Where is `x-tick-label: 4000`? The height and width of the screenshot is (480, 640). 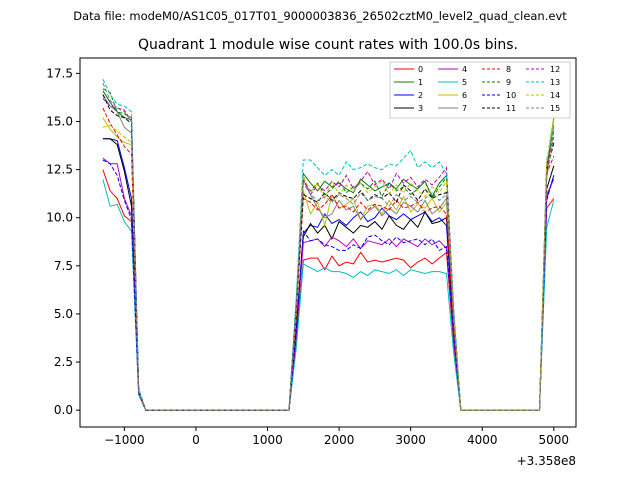
x-tick-label: 4000 is located at coordinates (482, 440).